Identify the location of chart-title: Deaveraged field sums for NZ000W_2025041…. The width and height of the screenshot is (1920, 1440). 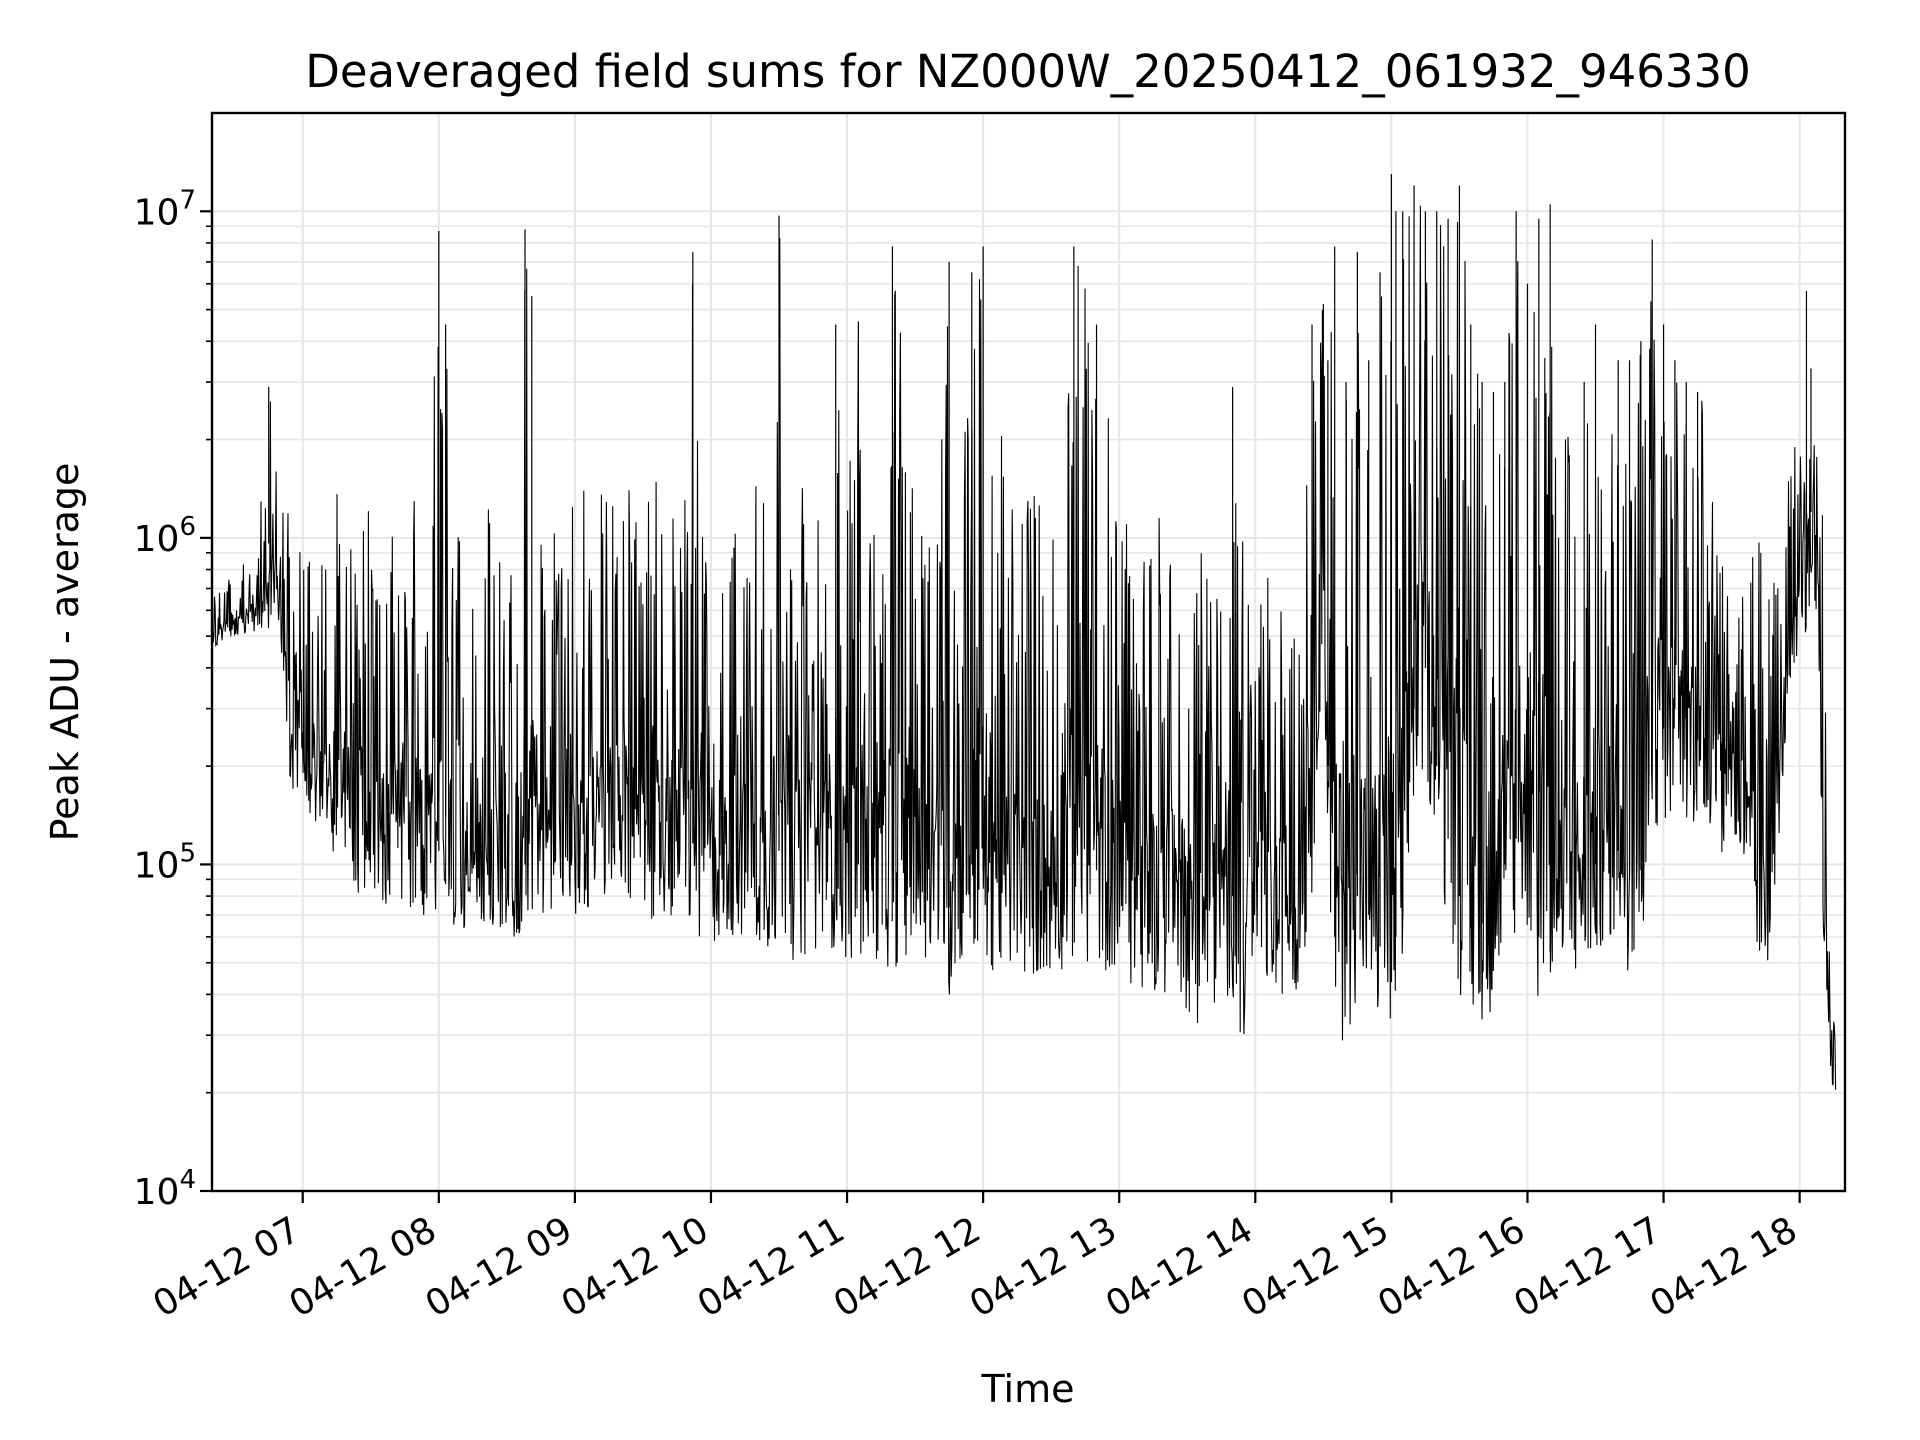
(1028, 71).